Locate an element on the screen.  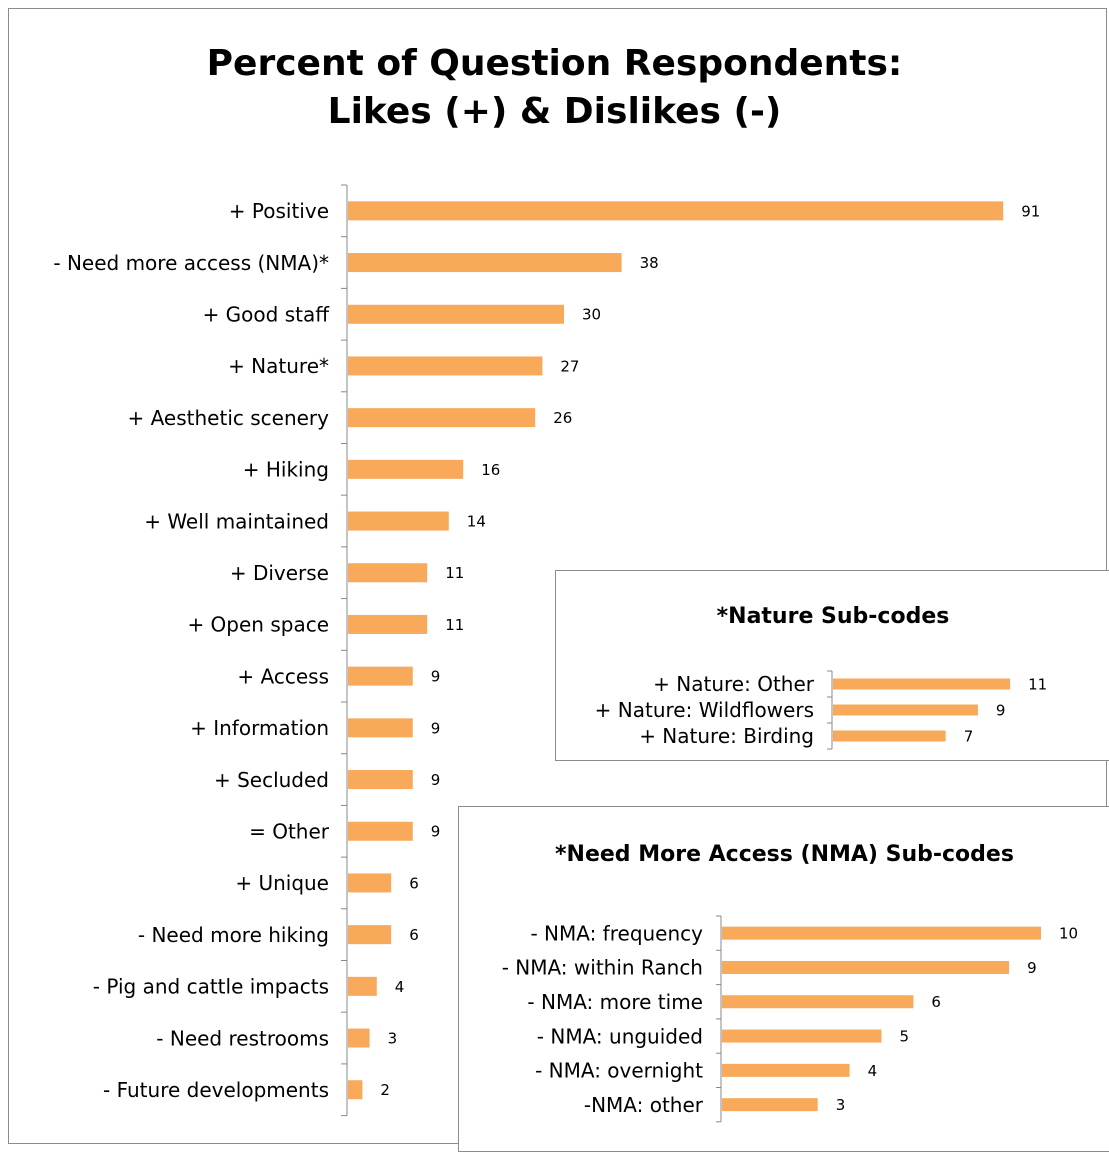
nma-data-label: 4 is located at coordinates (873, 1071).